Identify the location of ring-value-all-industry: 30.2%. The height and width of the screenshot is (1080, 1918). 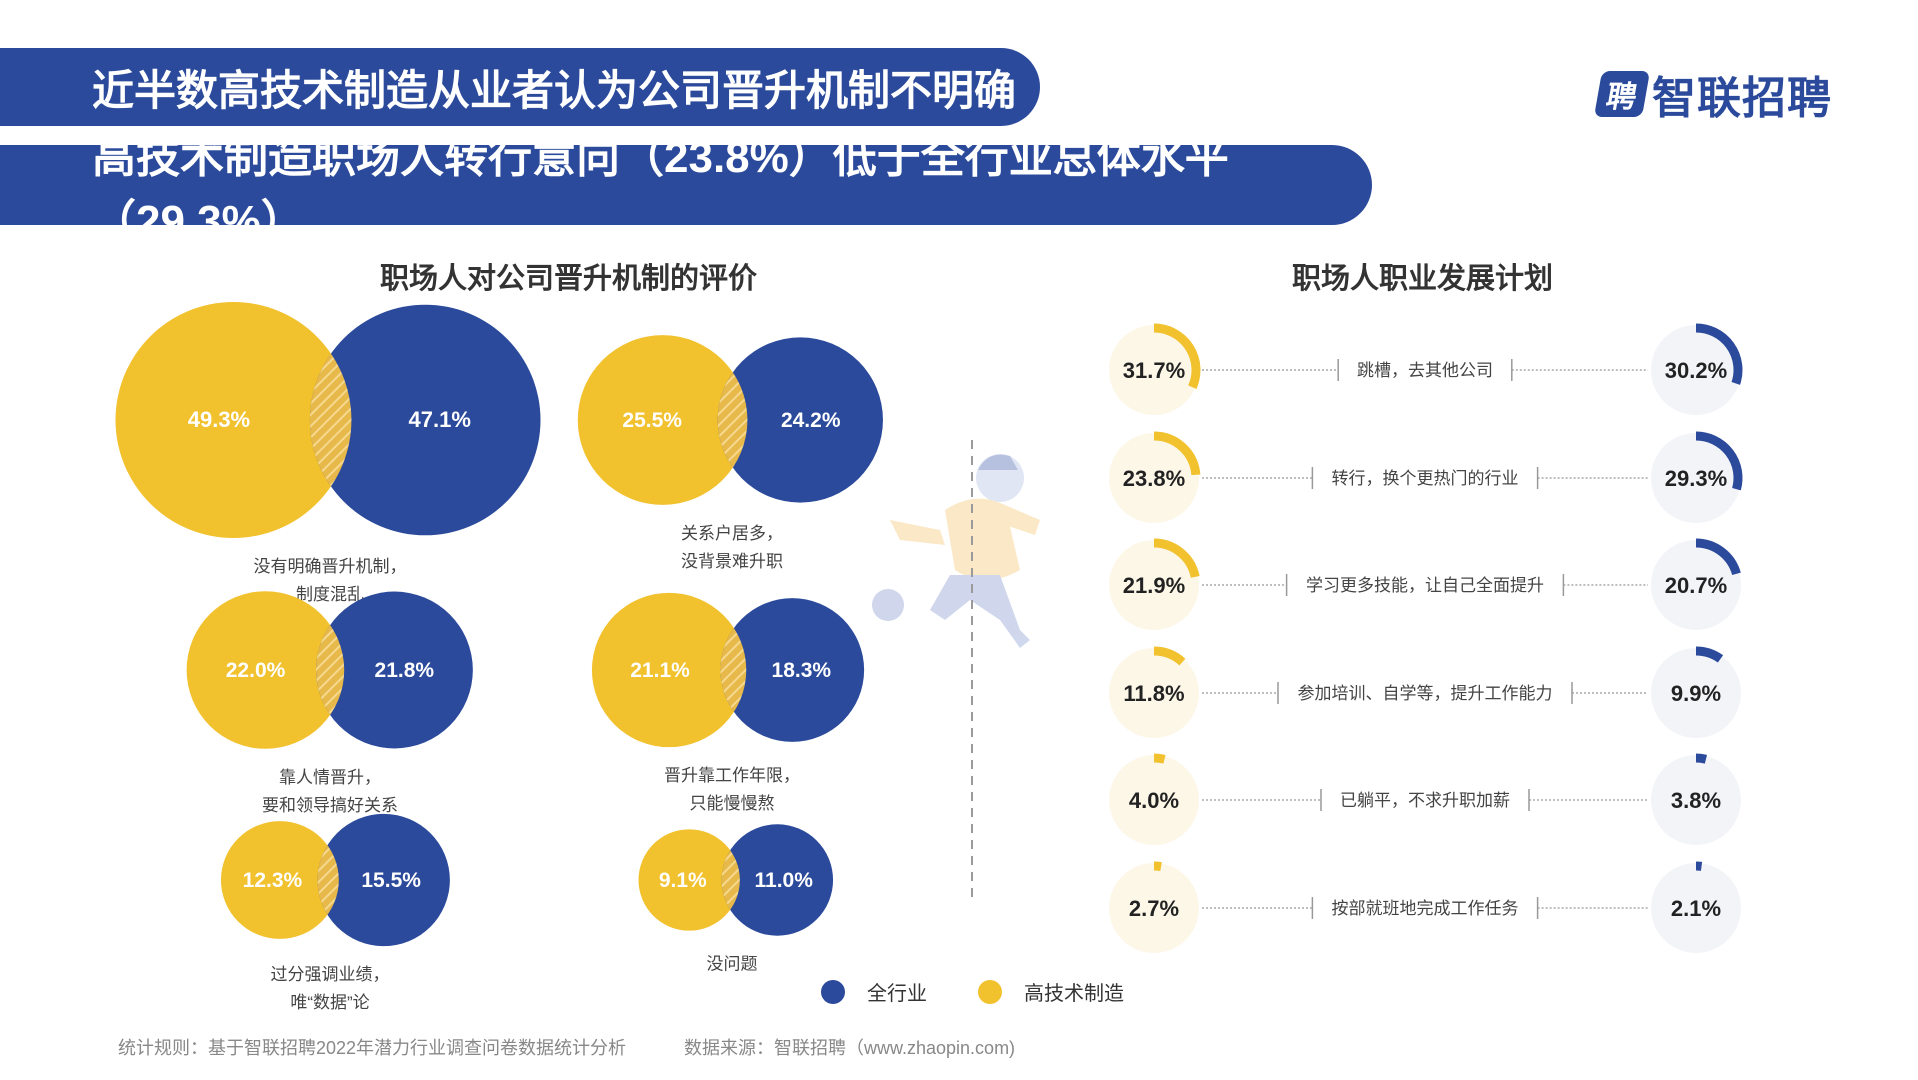
(1696, 370).